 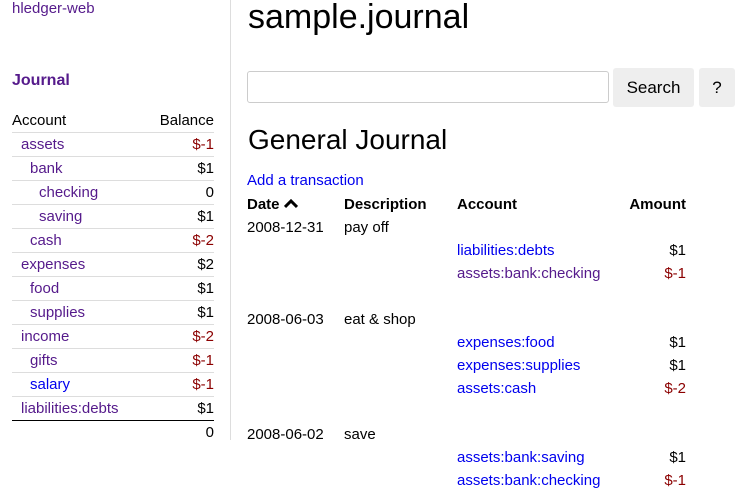 I want to click on description-header: Description, so click(x=385, y=204).